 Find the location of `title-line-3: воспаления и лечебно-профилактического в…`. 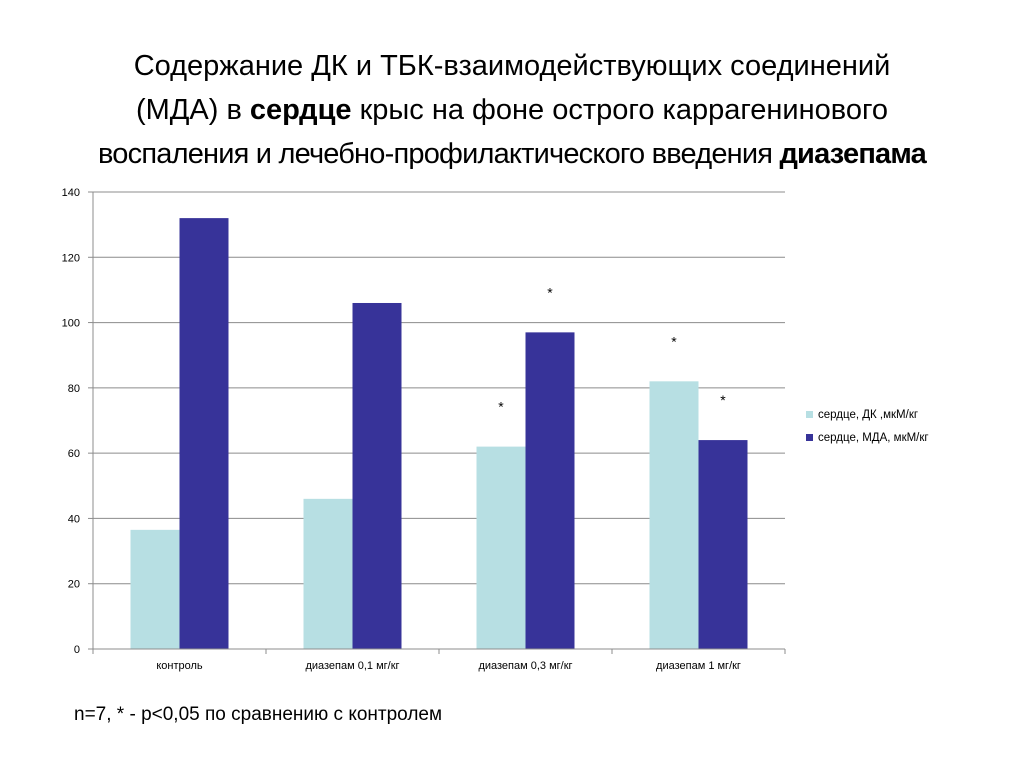

title-line-3: воспаления и лечебно-профилактического в… is located at coordinates (512, 154).